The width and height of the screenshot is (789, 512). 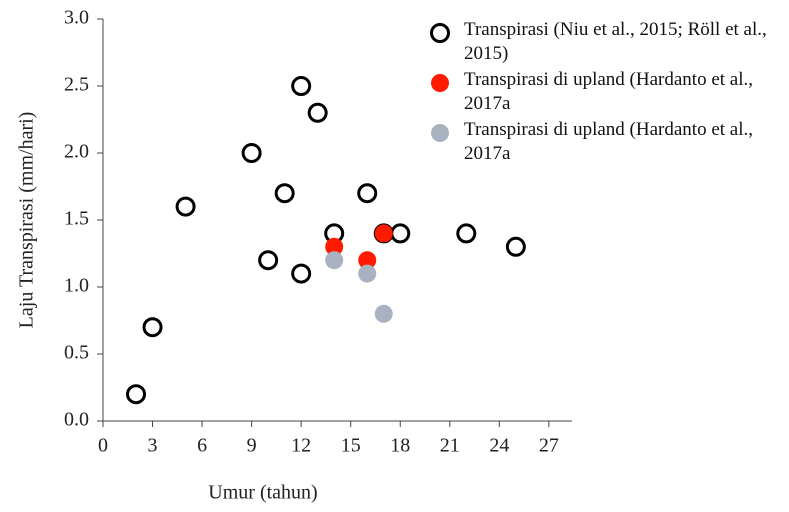 What do you see at coordinates (76, 85) in the screenshot?
I see `y-tick-label: 2.5` at bounding box center [76, 85].